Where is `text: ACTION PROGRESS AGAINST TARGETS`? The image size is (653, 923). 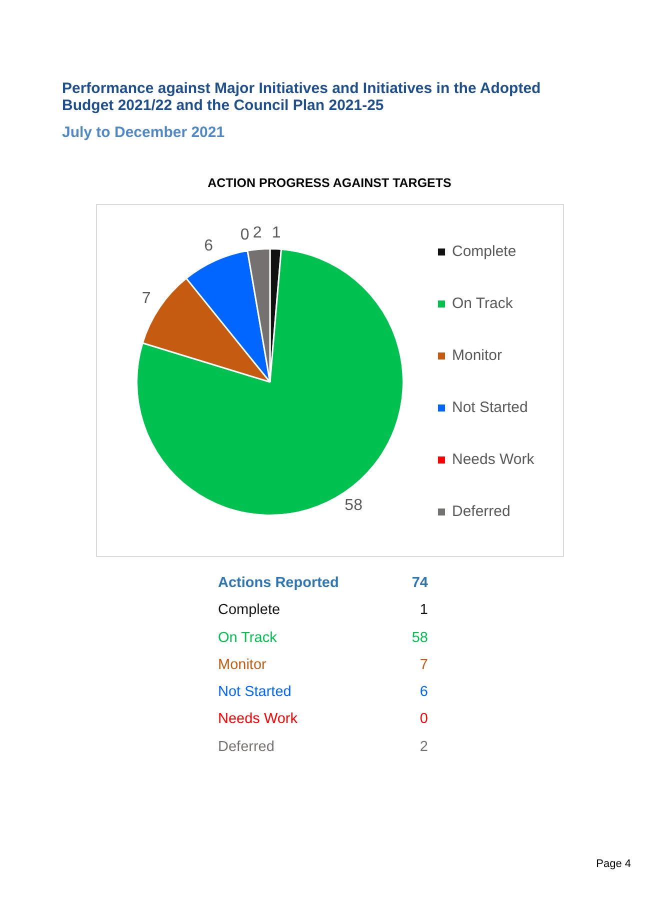 text: ACTION PROGRESS AGAINST TARGETS is located at coordinates (329, 183).